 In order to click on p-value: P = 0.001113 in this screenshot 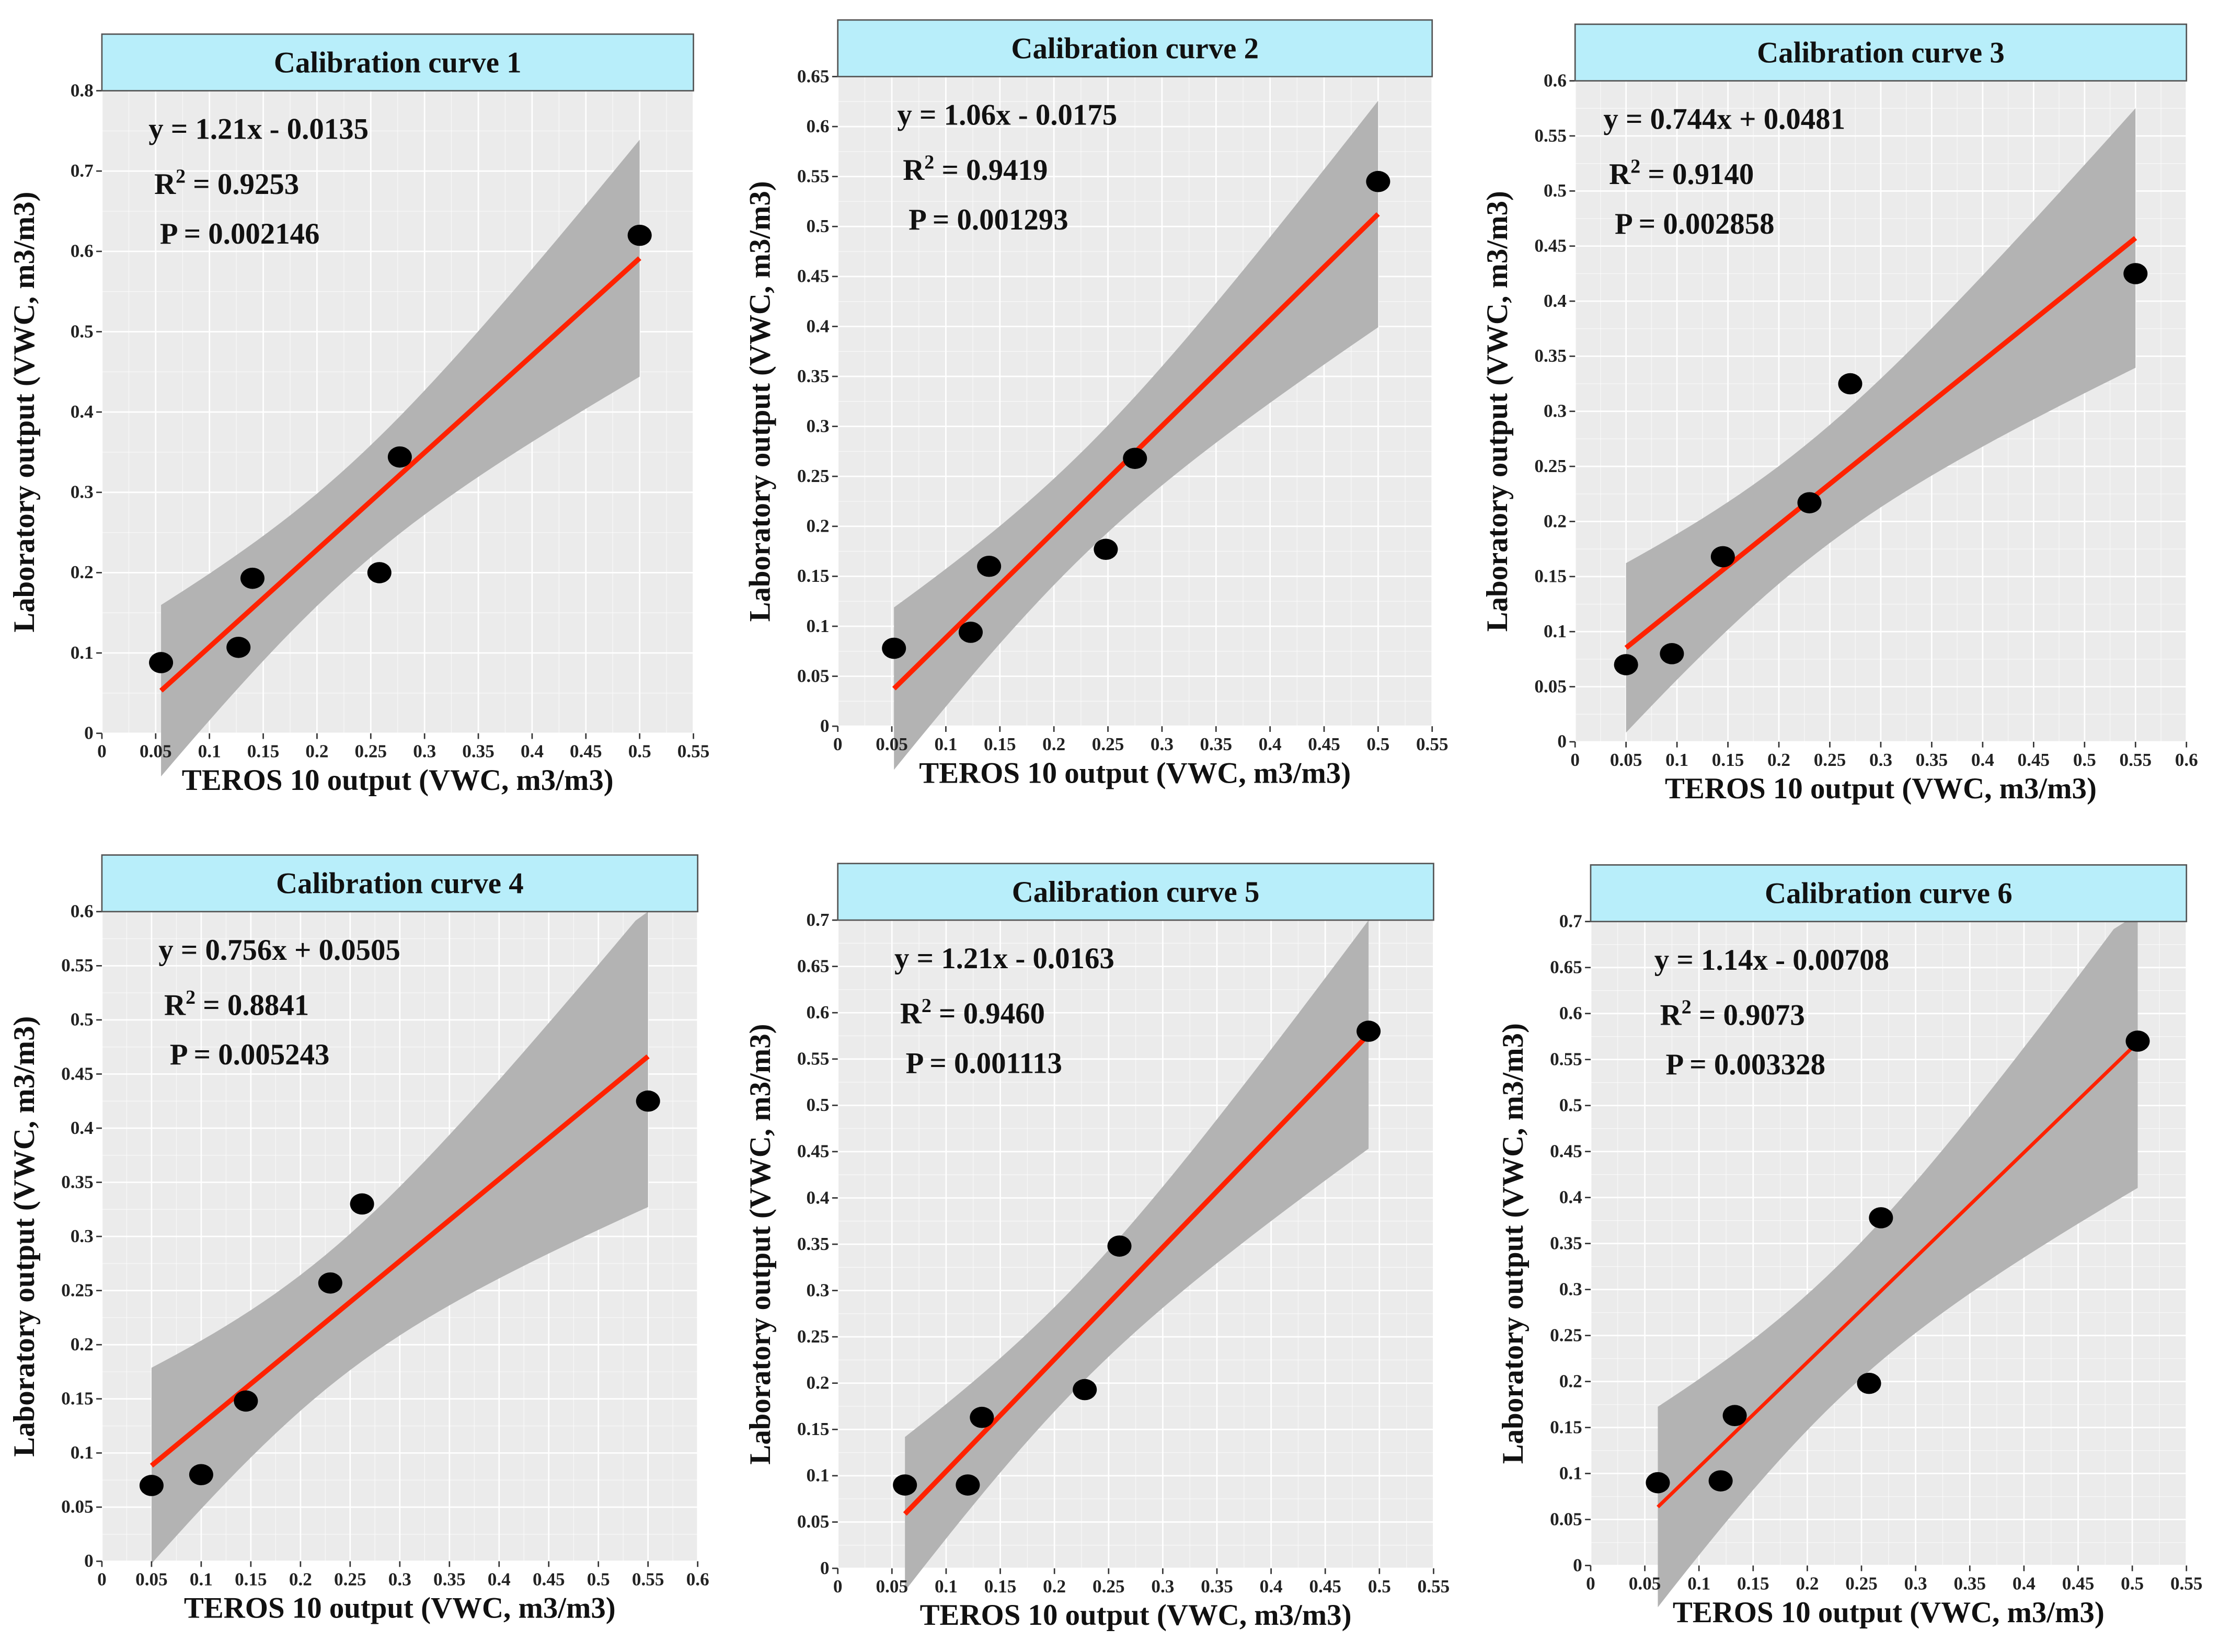, I will do `click(984, 1063)`.